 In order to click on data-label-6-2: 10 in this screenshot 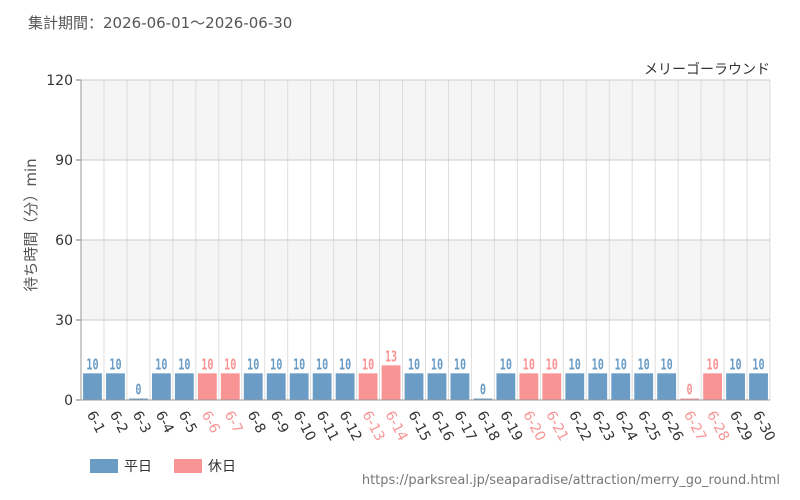, I will do `click(115, 365)`.